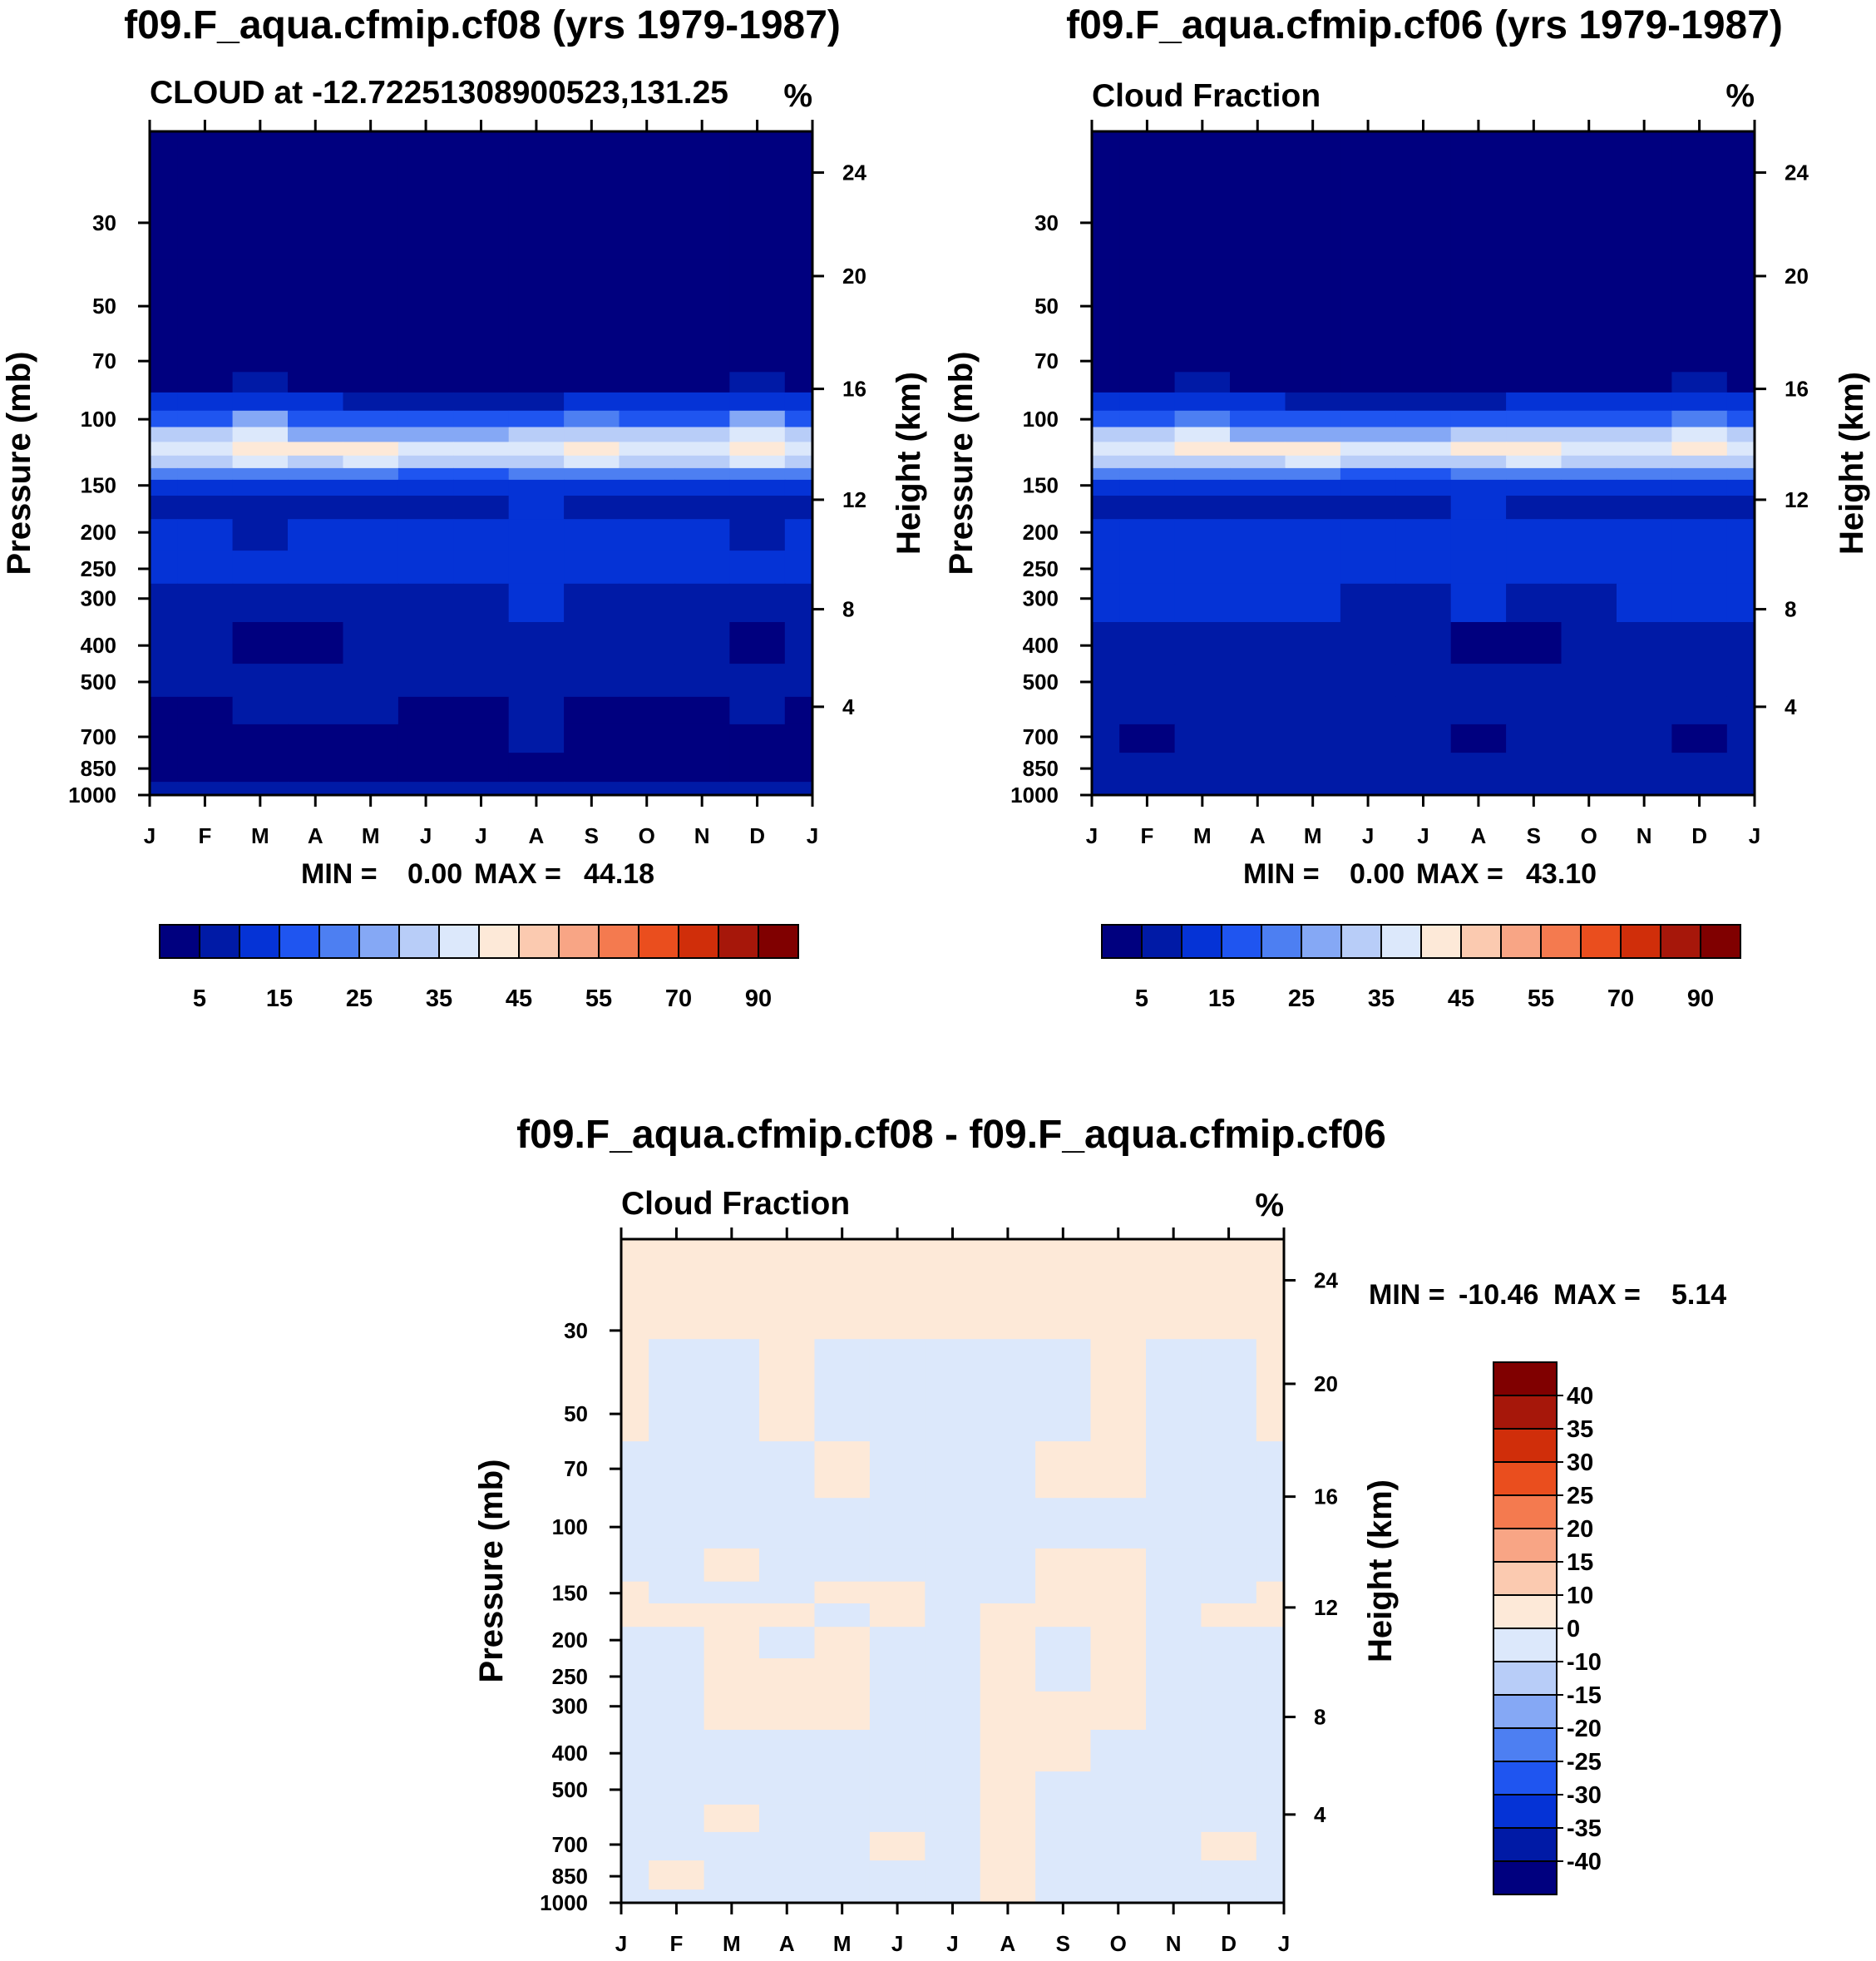  What do you see at coordinates (576, 1413) in the screenshot?
I see `y-tick-label: 50` at bounding box center [576, 1413].